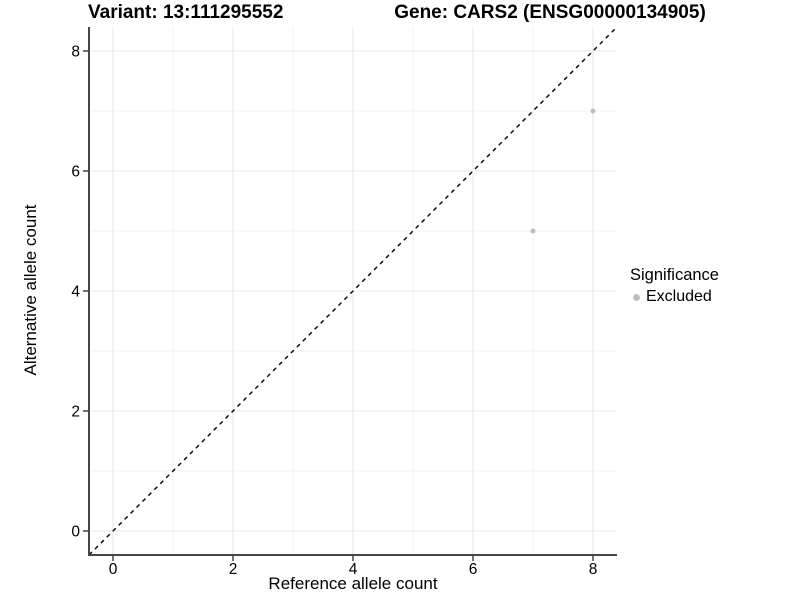  What do you see at coordinates (353, 583) in the screenshot?
I see `x-axis-label: Reference allele count` at bounding box center [353, 583].